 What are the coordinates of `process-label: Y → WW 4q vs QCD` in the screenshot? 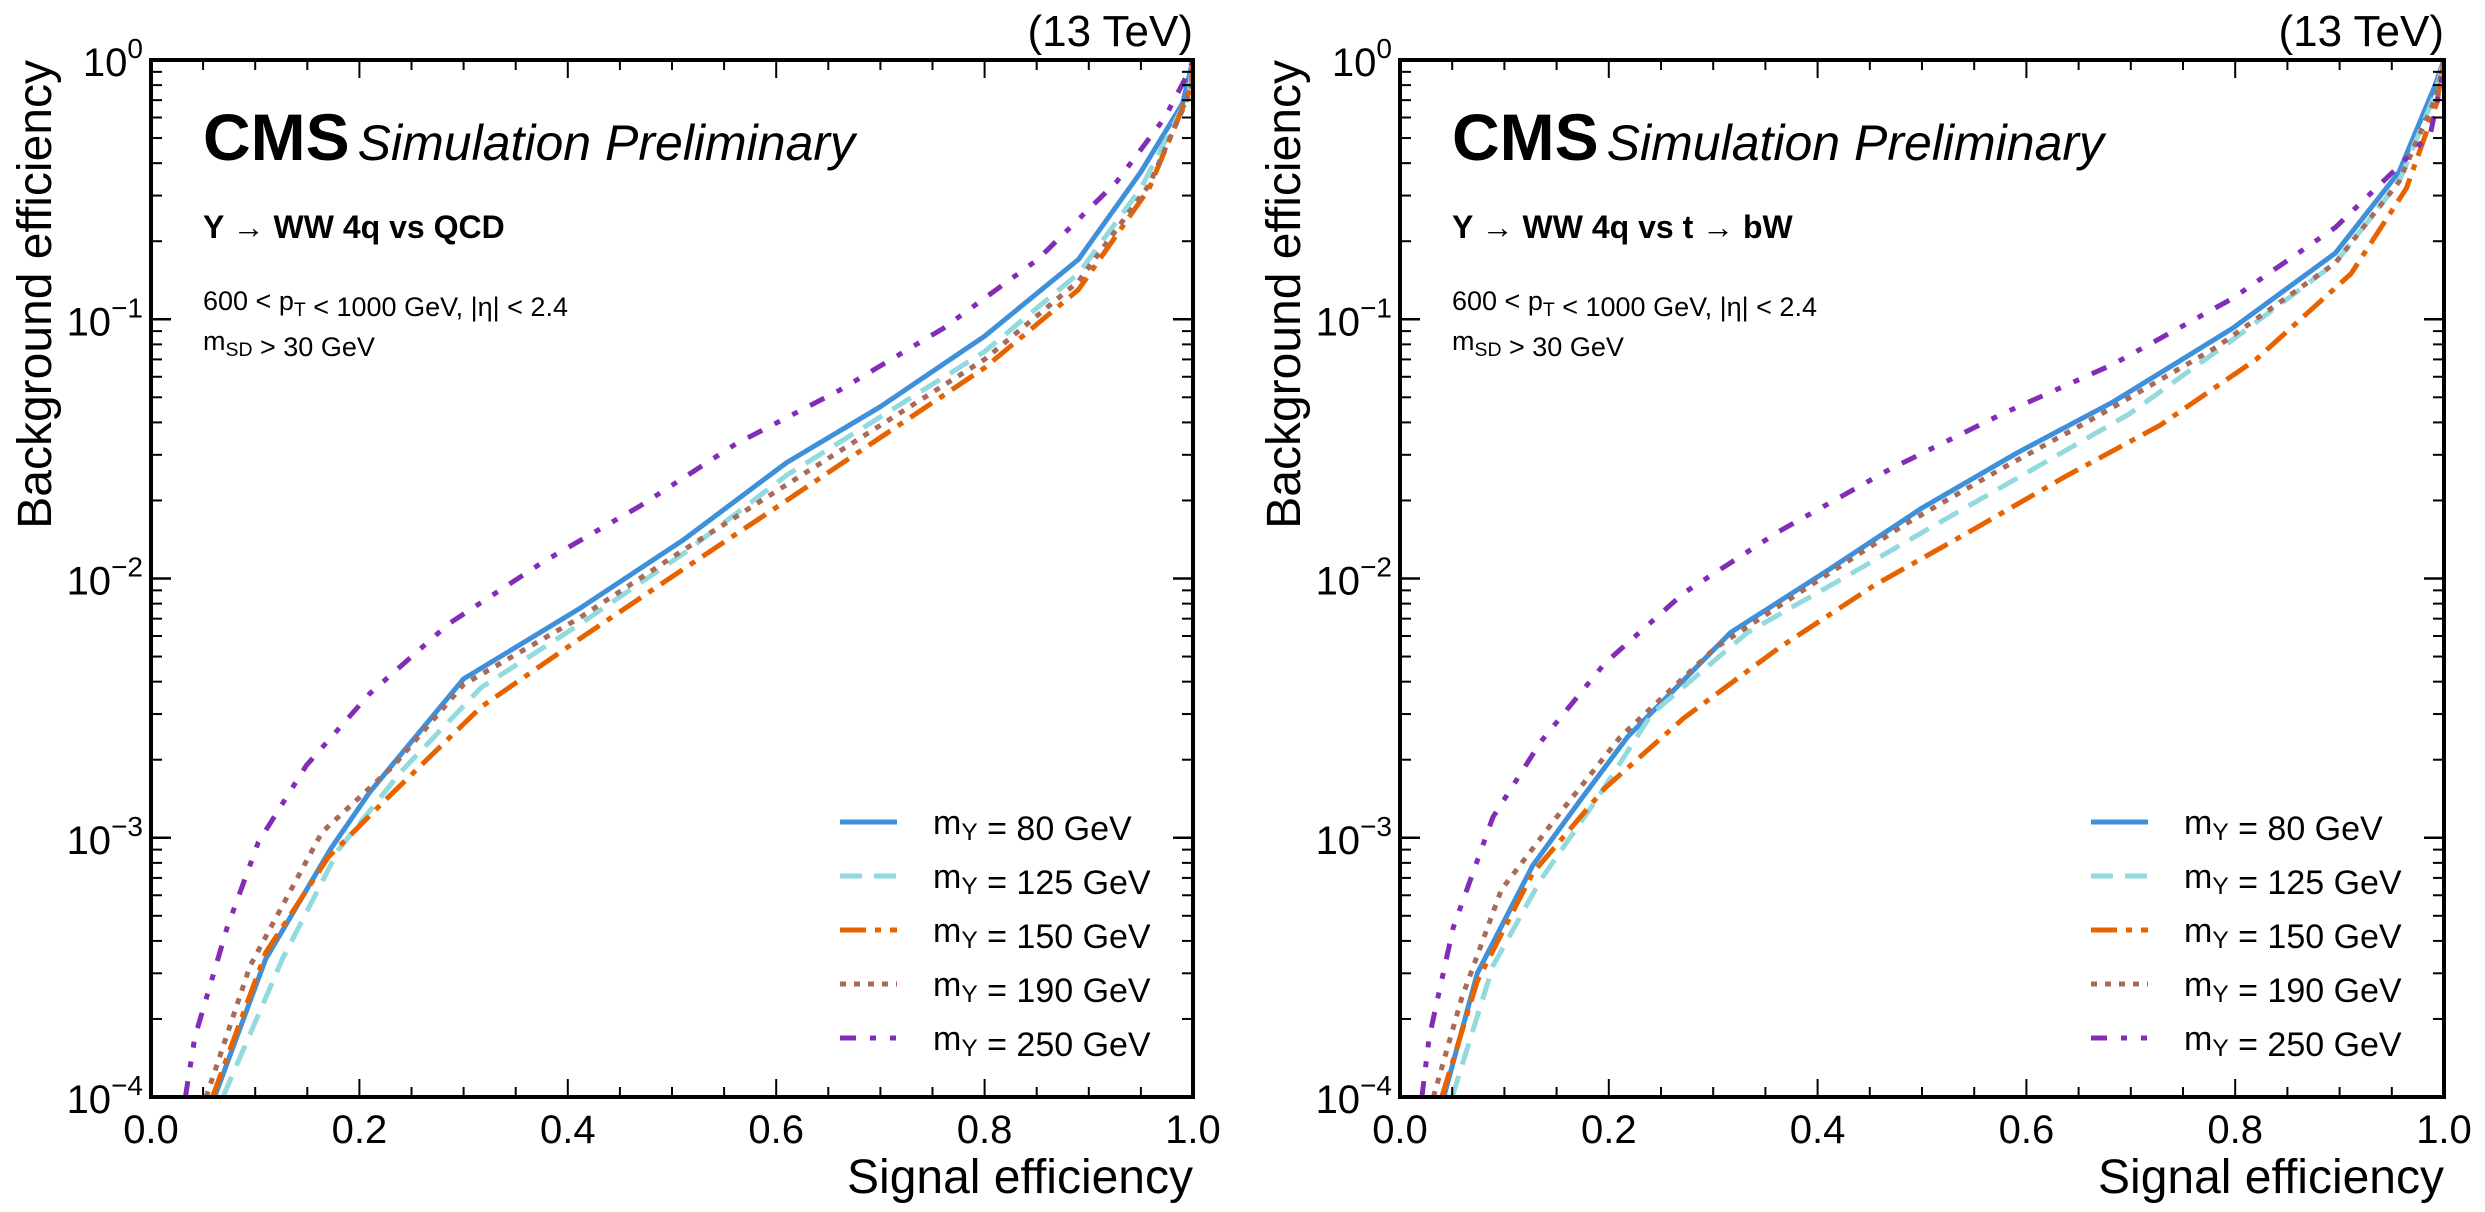 It's located at (354, 227).